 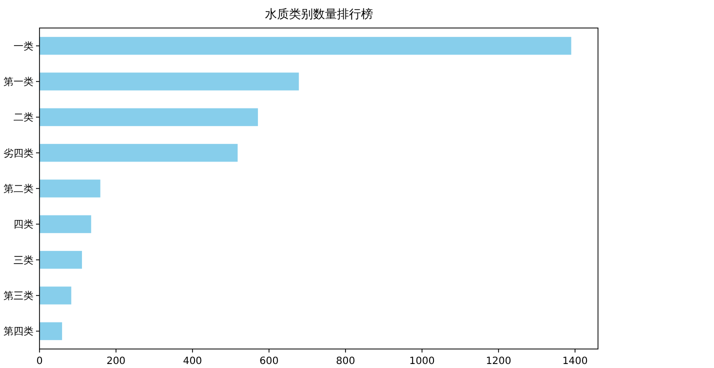 I want to click on y-tick-label: 劣四类, so click(x=19, y=153).